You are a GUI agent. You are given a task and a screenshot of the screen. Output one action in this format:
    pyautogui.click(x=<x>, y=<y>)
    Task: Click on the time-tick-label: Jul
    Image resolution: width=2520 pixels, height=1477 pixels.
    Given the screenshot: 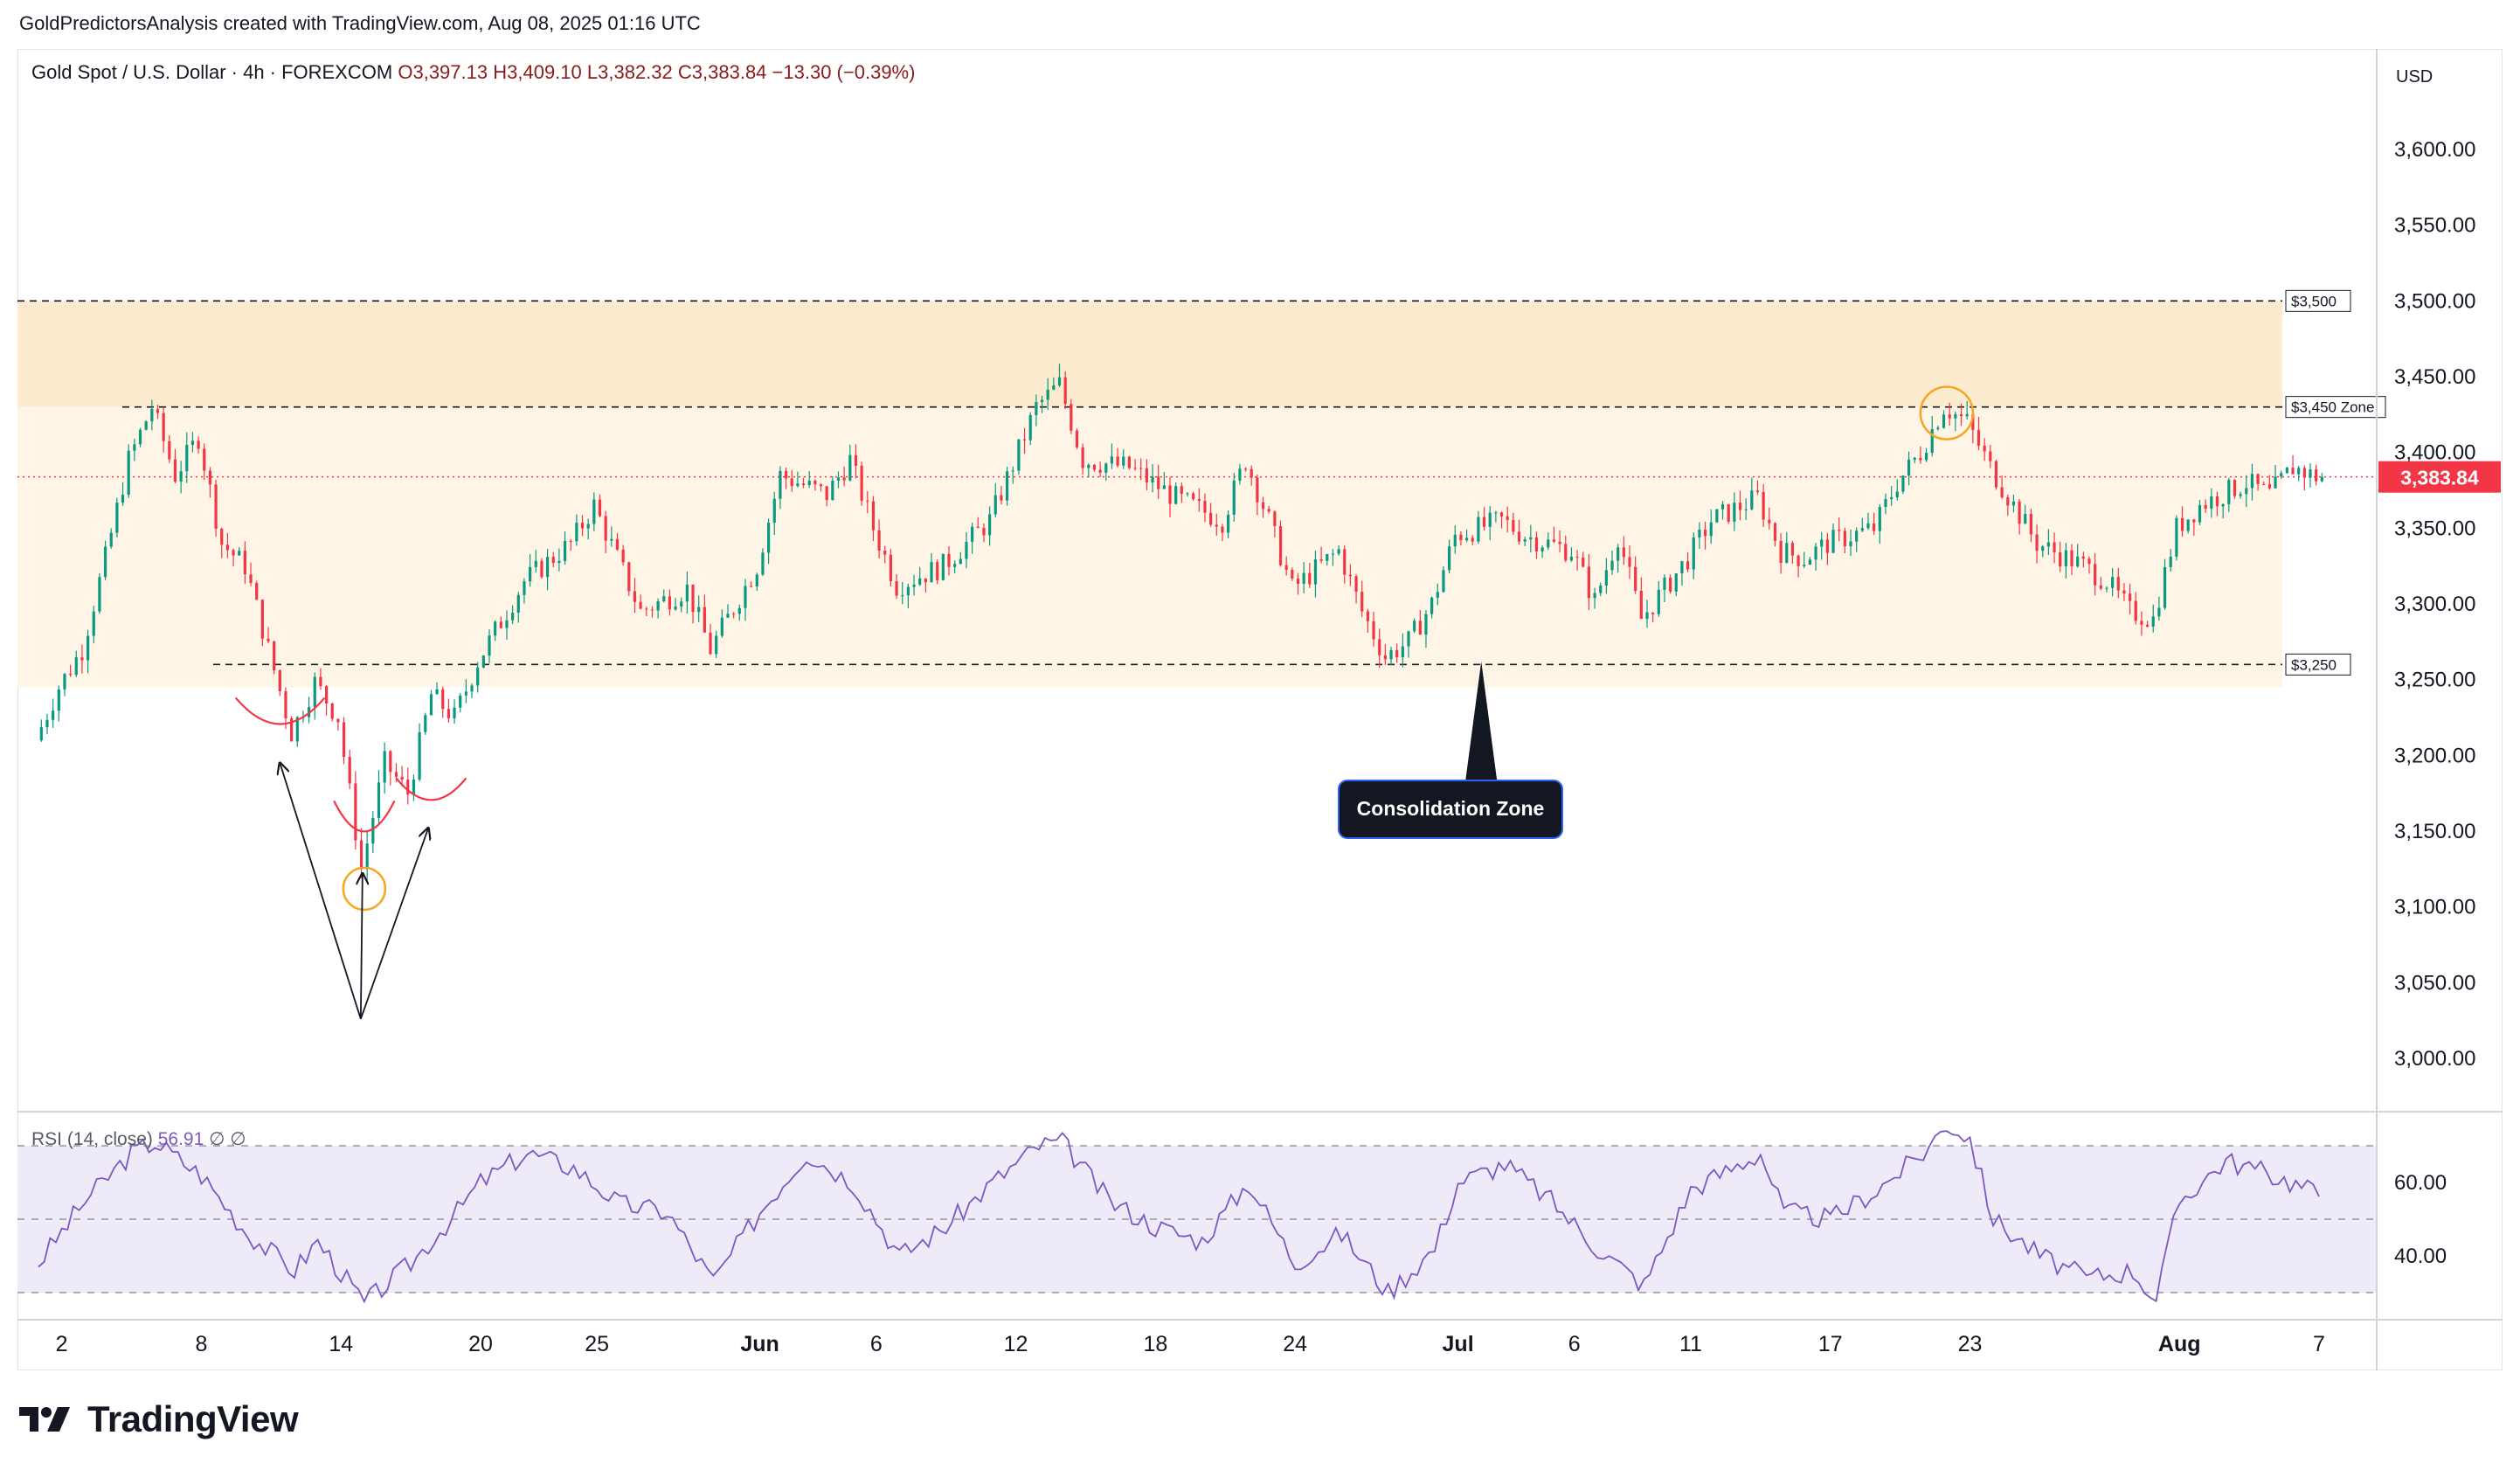 What is the action you would take?
    pyautogui.click(x=1458, y=1344)
    